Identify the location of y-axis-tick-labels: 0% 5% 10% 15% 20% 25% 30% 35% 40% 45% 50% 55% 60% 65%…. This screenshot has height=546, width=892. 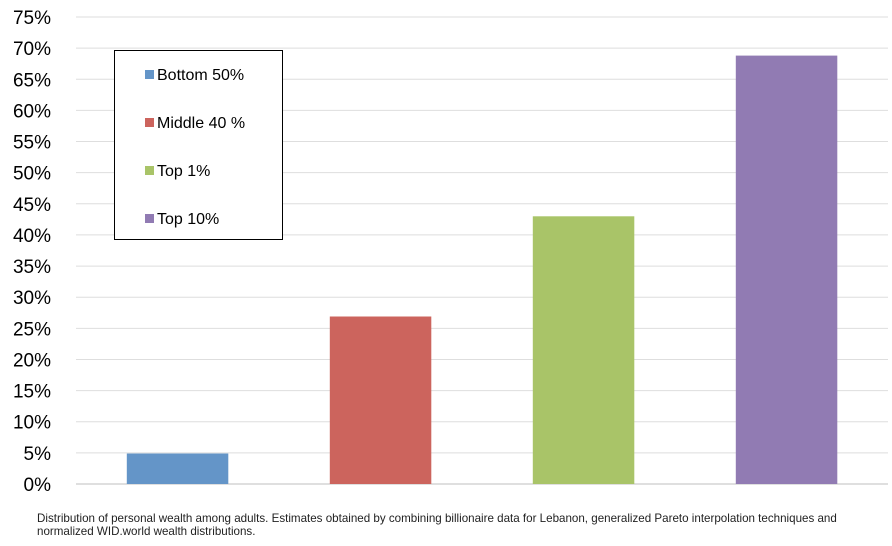
(32, 252).